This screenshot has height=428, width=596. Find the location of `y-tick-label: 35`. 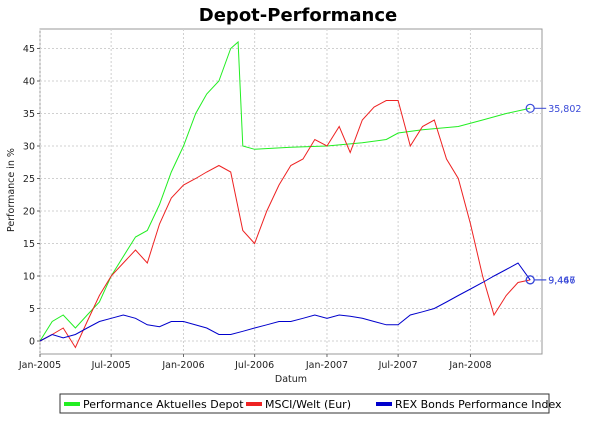

y-tick-label: 35 is located at coordinates (29, 114).